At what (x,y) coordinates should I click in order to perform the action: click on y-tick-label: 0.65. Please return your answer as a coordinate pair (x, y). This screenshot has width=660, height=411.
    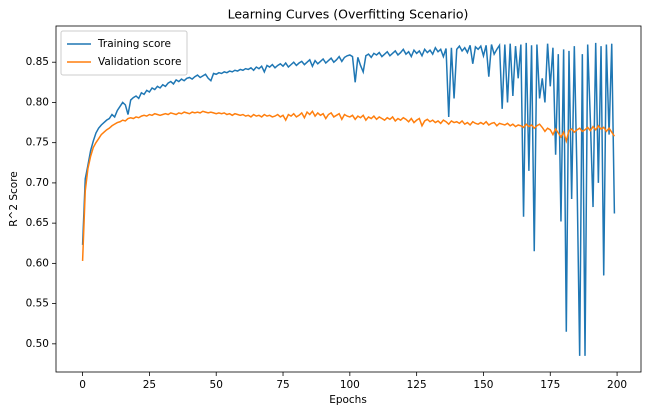
    Looking at the image, I should click on (37, 223).